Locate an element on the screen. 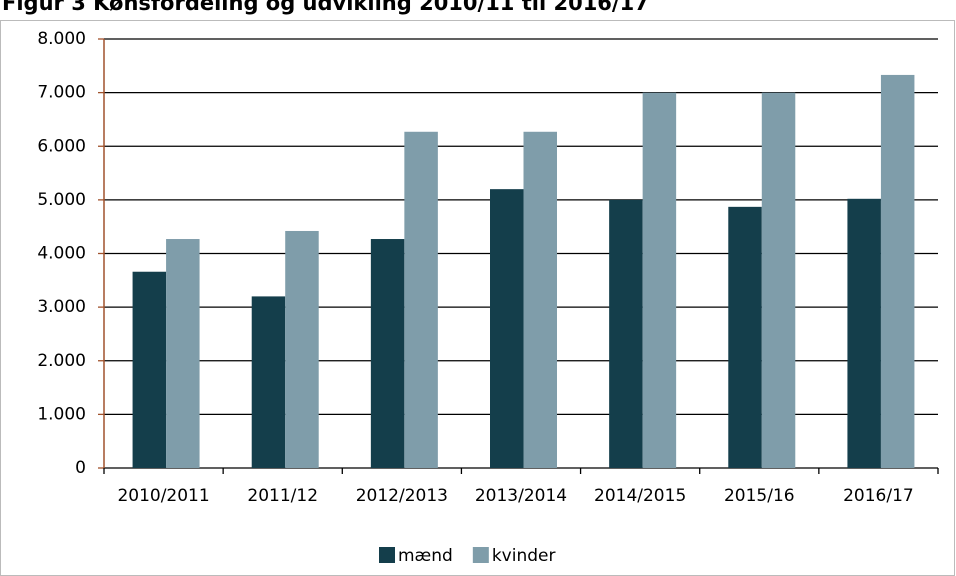  x-tick-label: 2012/2013 is located at coordinates (402, 496).